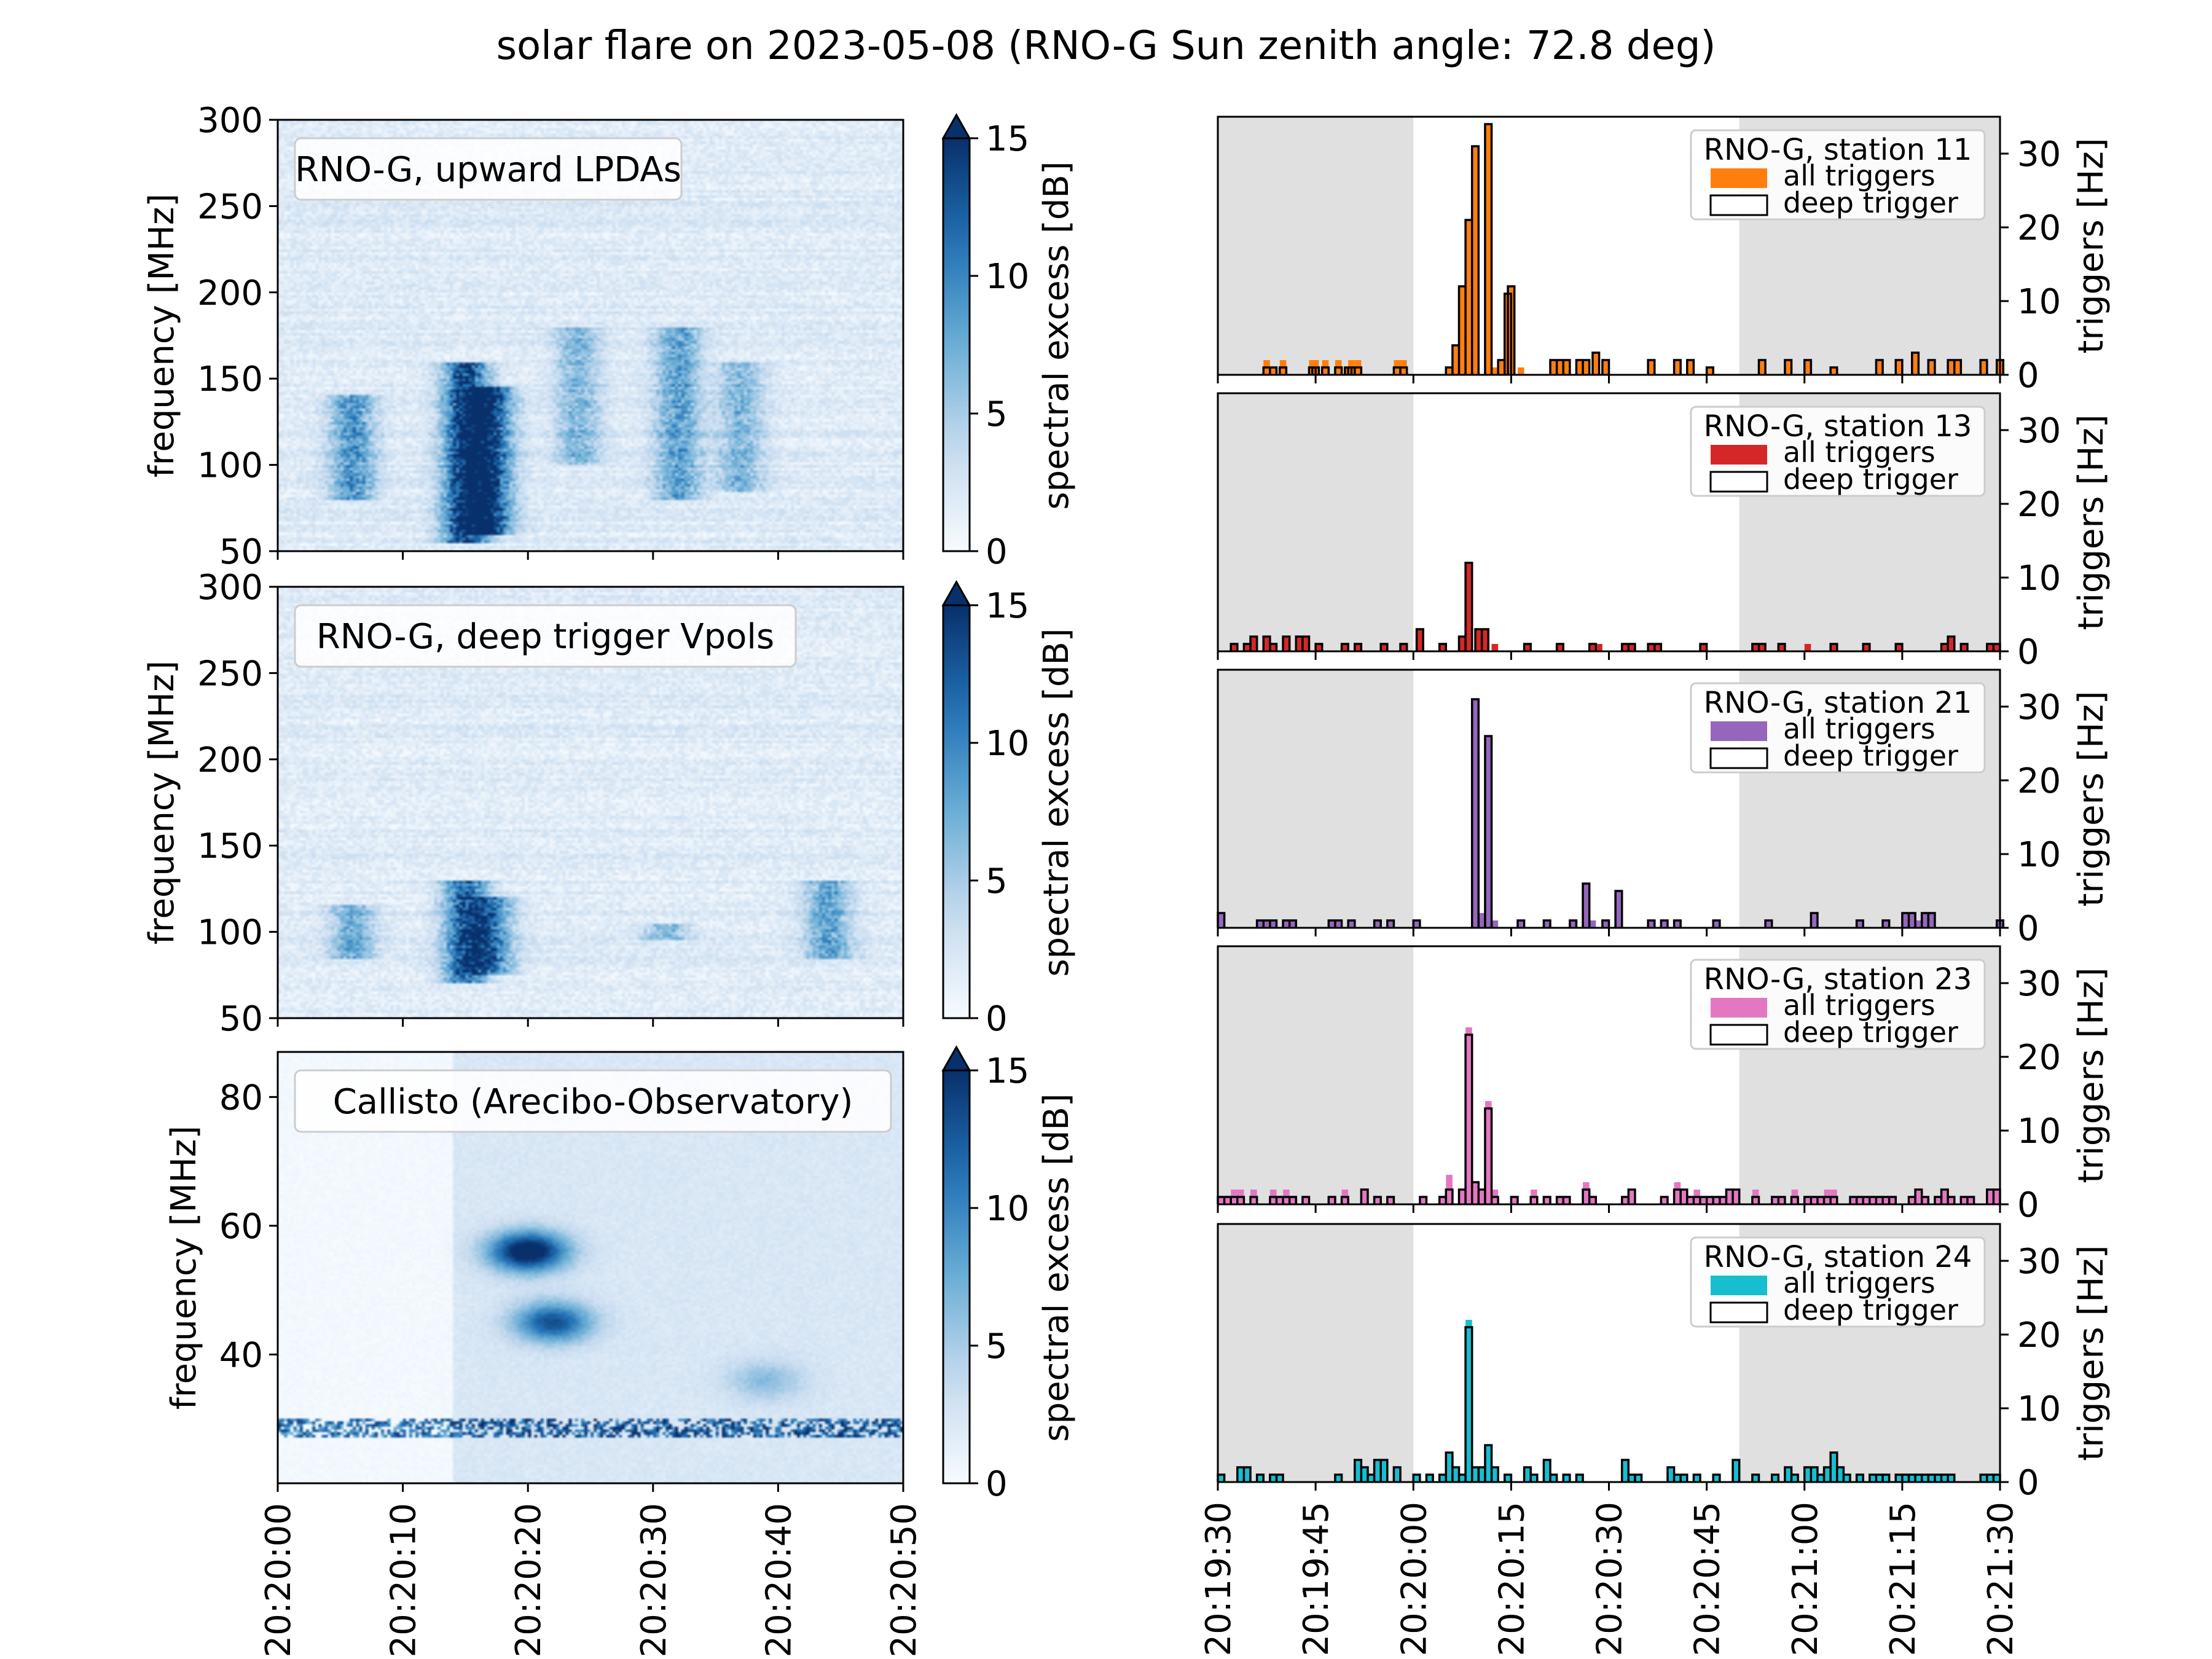  What do you see at coordinates (1838, 979) in the screenshot?
I see `legend-title: RNO-G, station 23` at bounding box center [1838, 979].